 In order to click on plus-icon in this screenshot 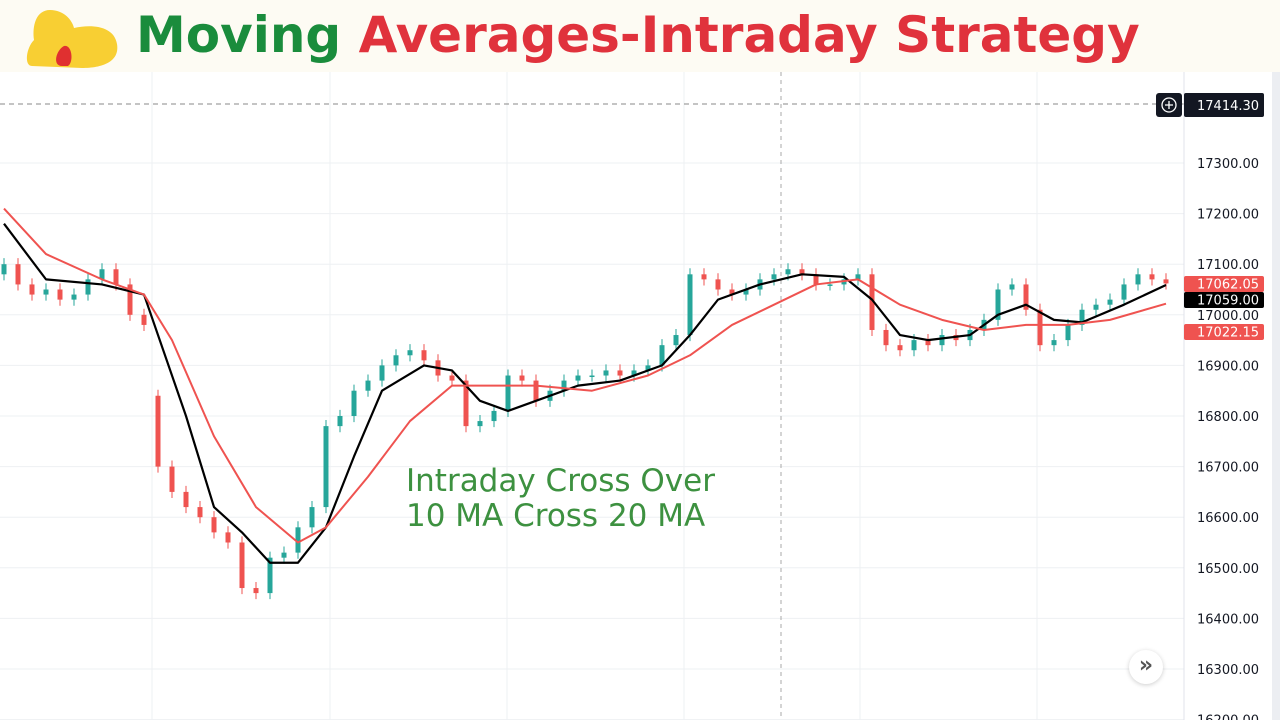, I will do `click(1169, 105)`.